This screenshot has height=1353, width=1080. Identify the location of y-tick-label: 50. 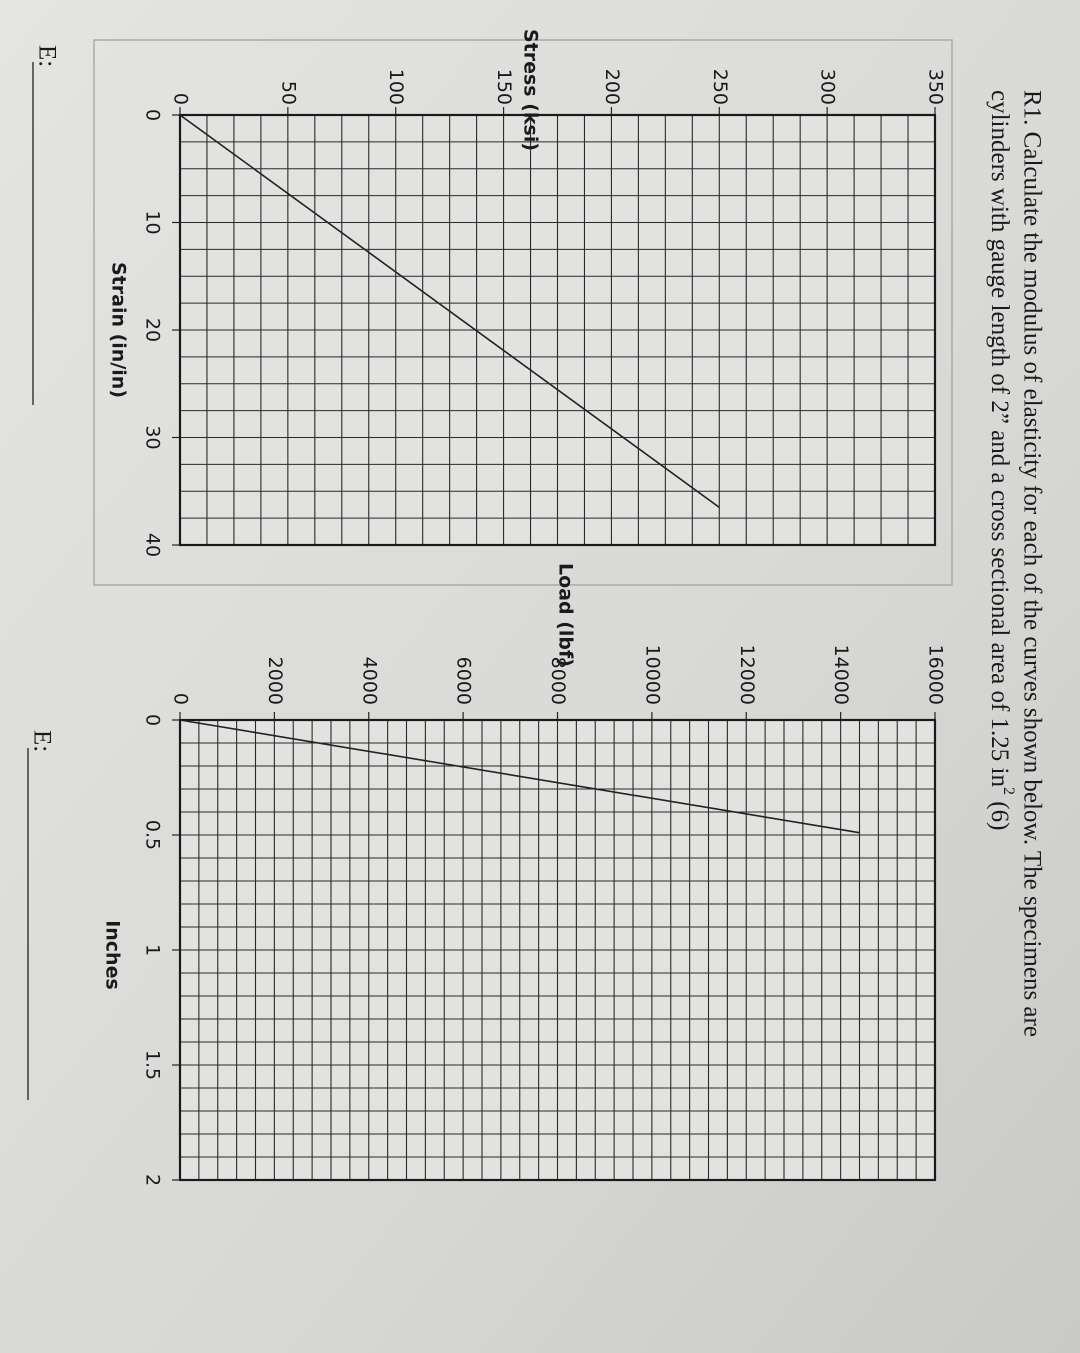
(288, 93).